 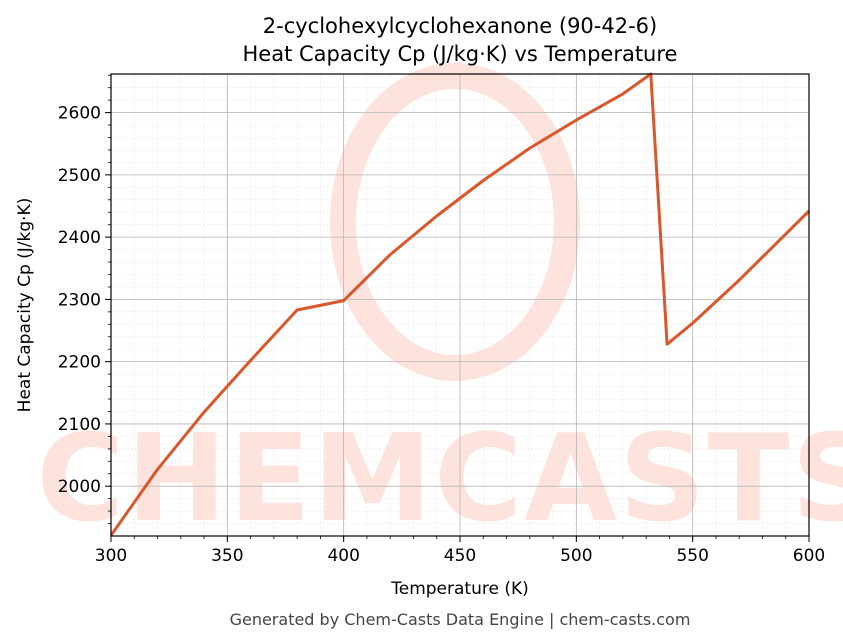 What do you see at coordinates (79, 238) in the screenshot?
I see `y-tick-label: 2400` at bounding box center [79, 238].